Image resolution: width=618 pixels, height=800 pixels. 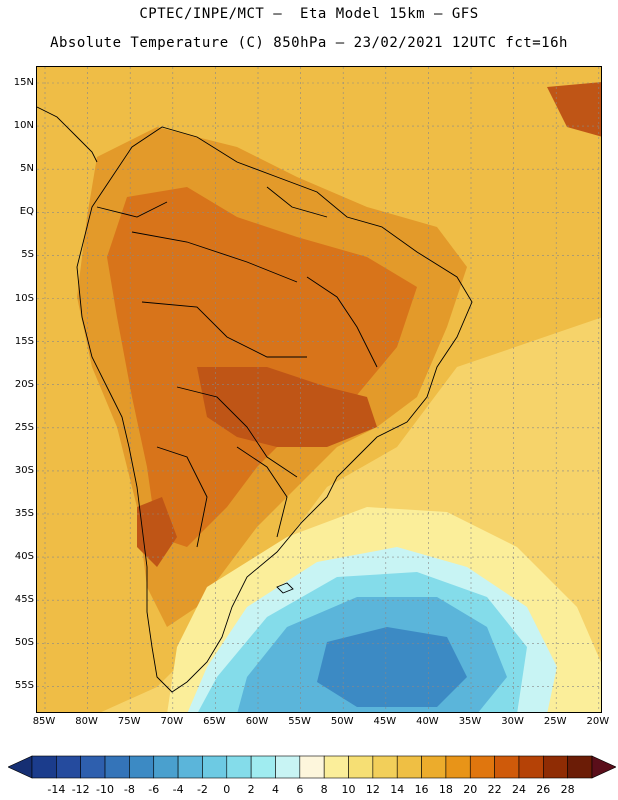 What do you see at coordinates (24, 557) in the screenshot?
I see `lat-label: 40S` at bounding box center [24, 557].